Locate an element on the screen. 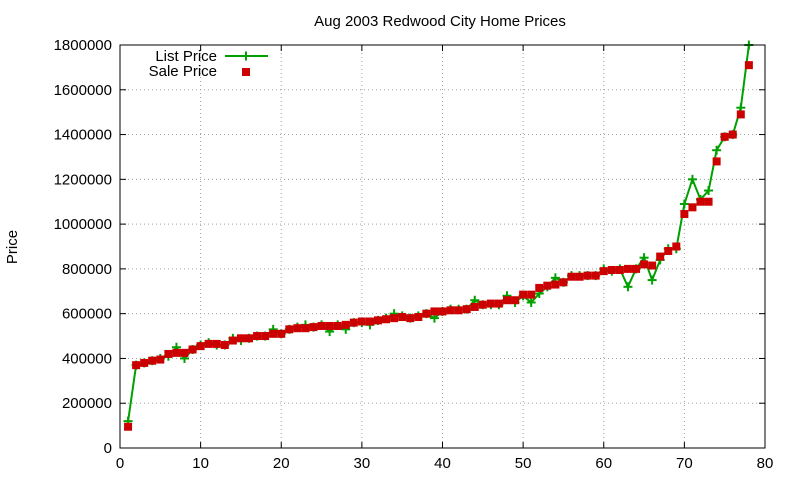 This screenshot has width=800, height=480. y-tick-label: 1400000 is located at coordinates (83, 135).